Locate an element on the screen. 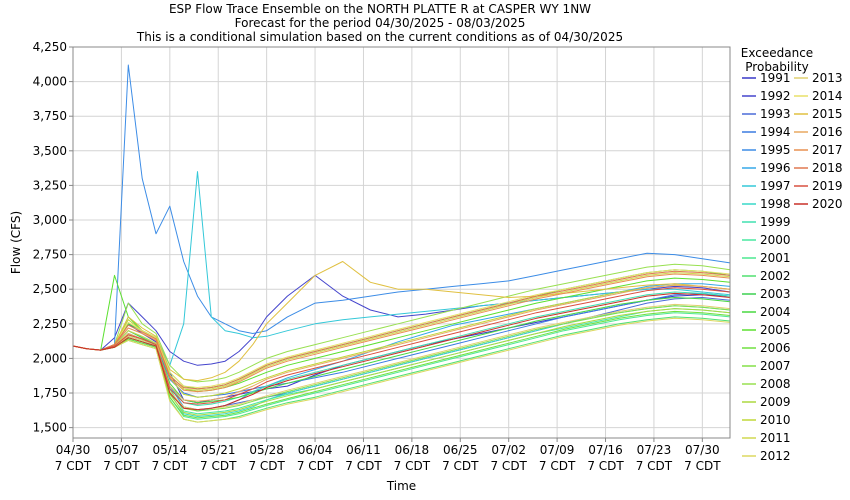 This screenshot has height=500, width=850. legend-label: 2017 is located at coordinates (827, 150).